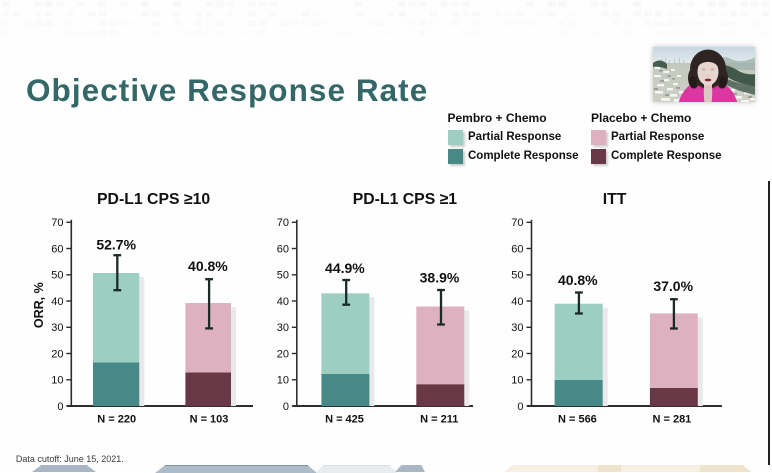 The height and width of the screenshot is (473, 772). What do you see at coordinates (615, 199) in the screenshot?
I see `svg-text: ITT` at bounding box center [615, 199].